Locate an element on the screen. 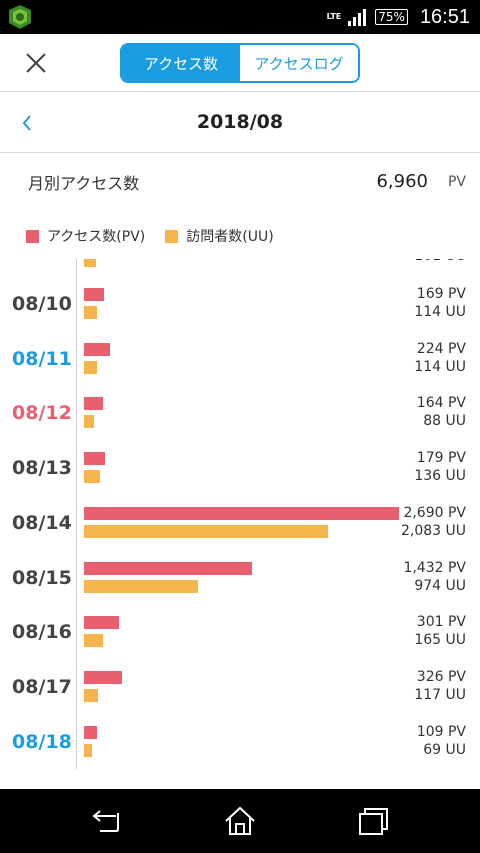 The width and height of the screenshot is (480, 853). view-segmented-control: アクセス数 アクセスログ is located at coordinates (240, 63).